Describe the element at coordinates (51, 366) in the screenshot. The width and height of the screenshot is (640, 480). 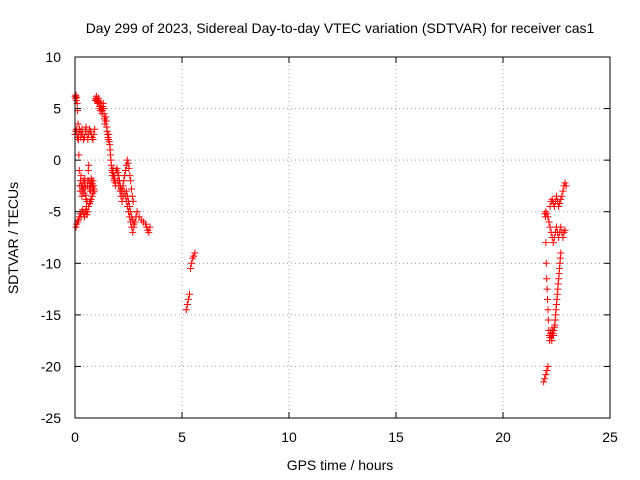
I see `y-tick-label: -20` at that location.